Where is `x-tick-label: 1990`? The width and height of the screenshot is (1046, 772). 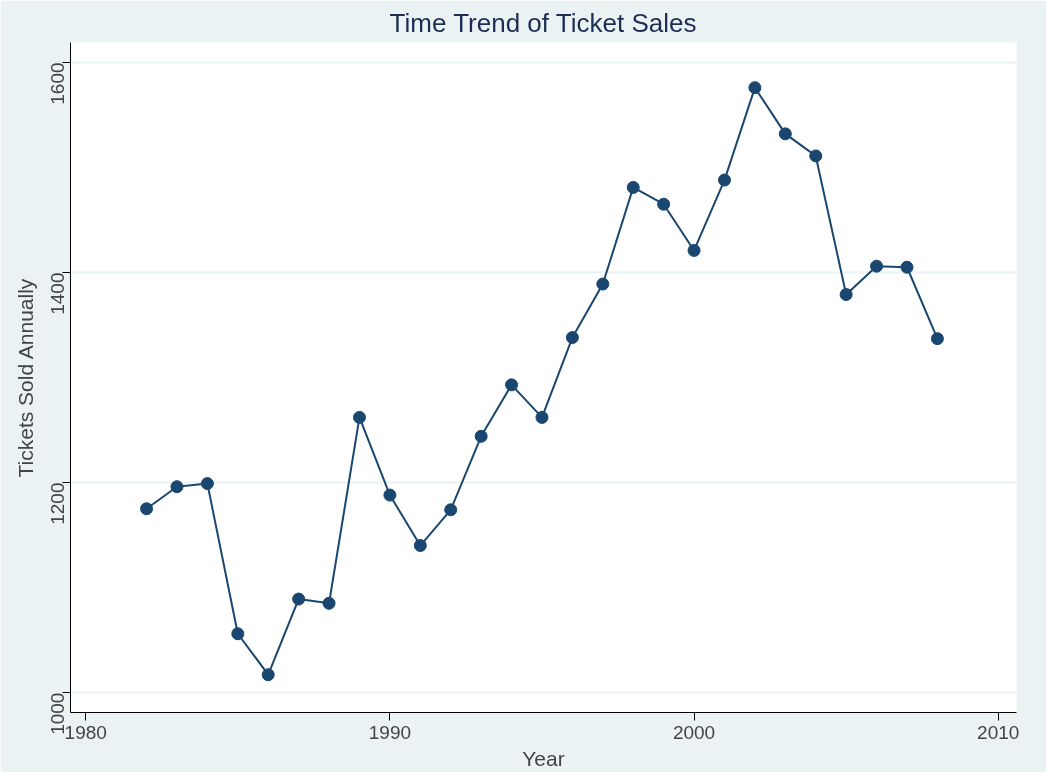
x-tick-label: 1990 is located at coordinates (390, 732).